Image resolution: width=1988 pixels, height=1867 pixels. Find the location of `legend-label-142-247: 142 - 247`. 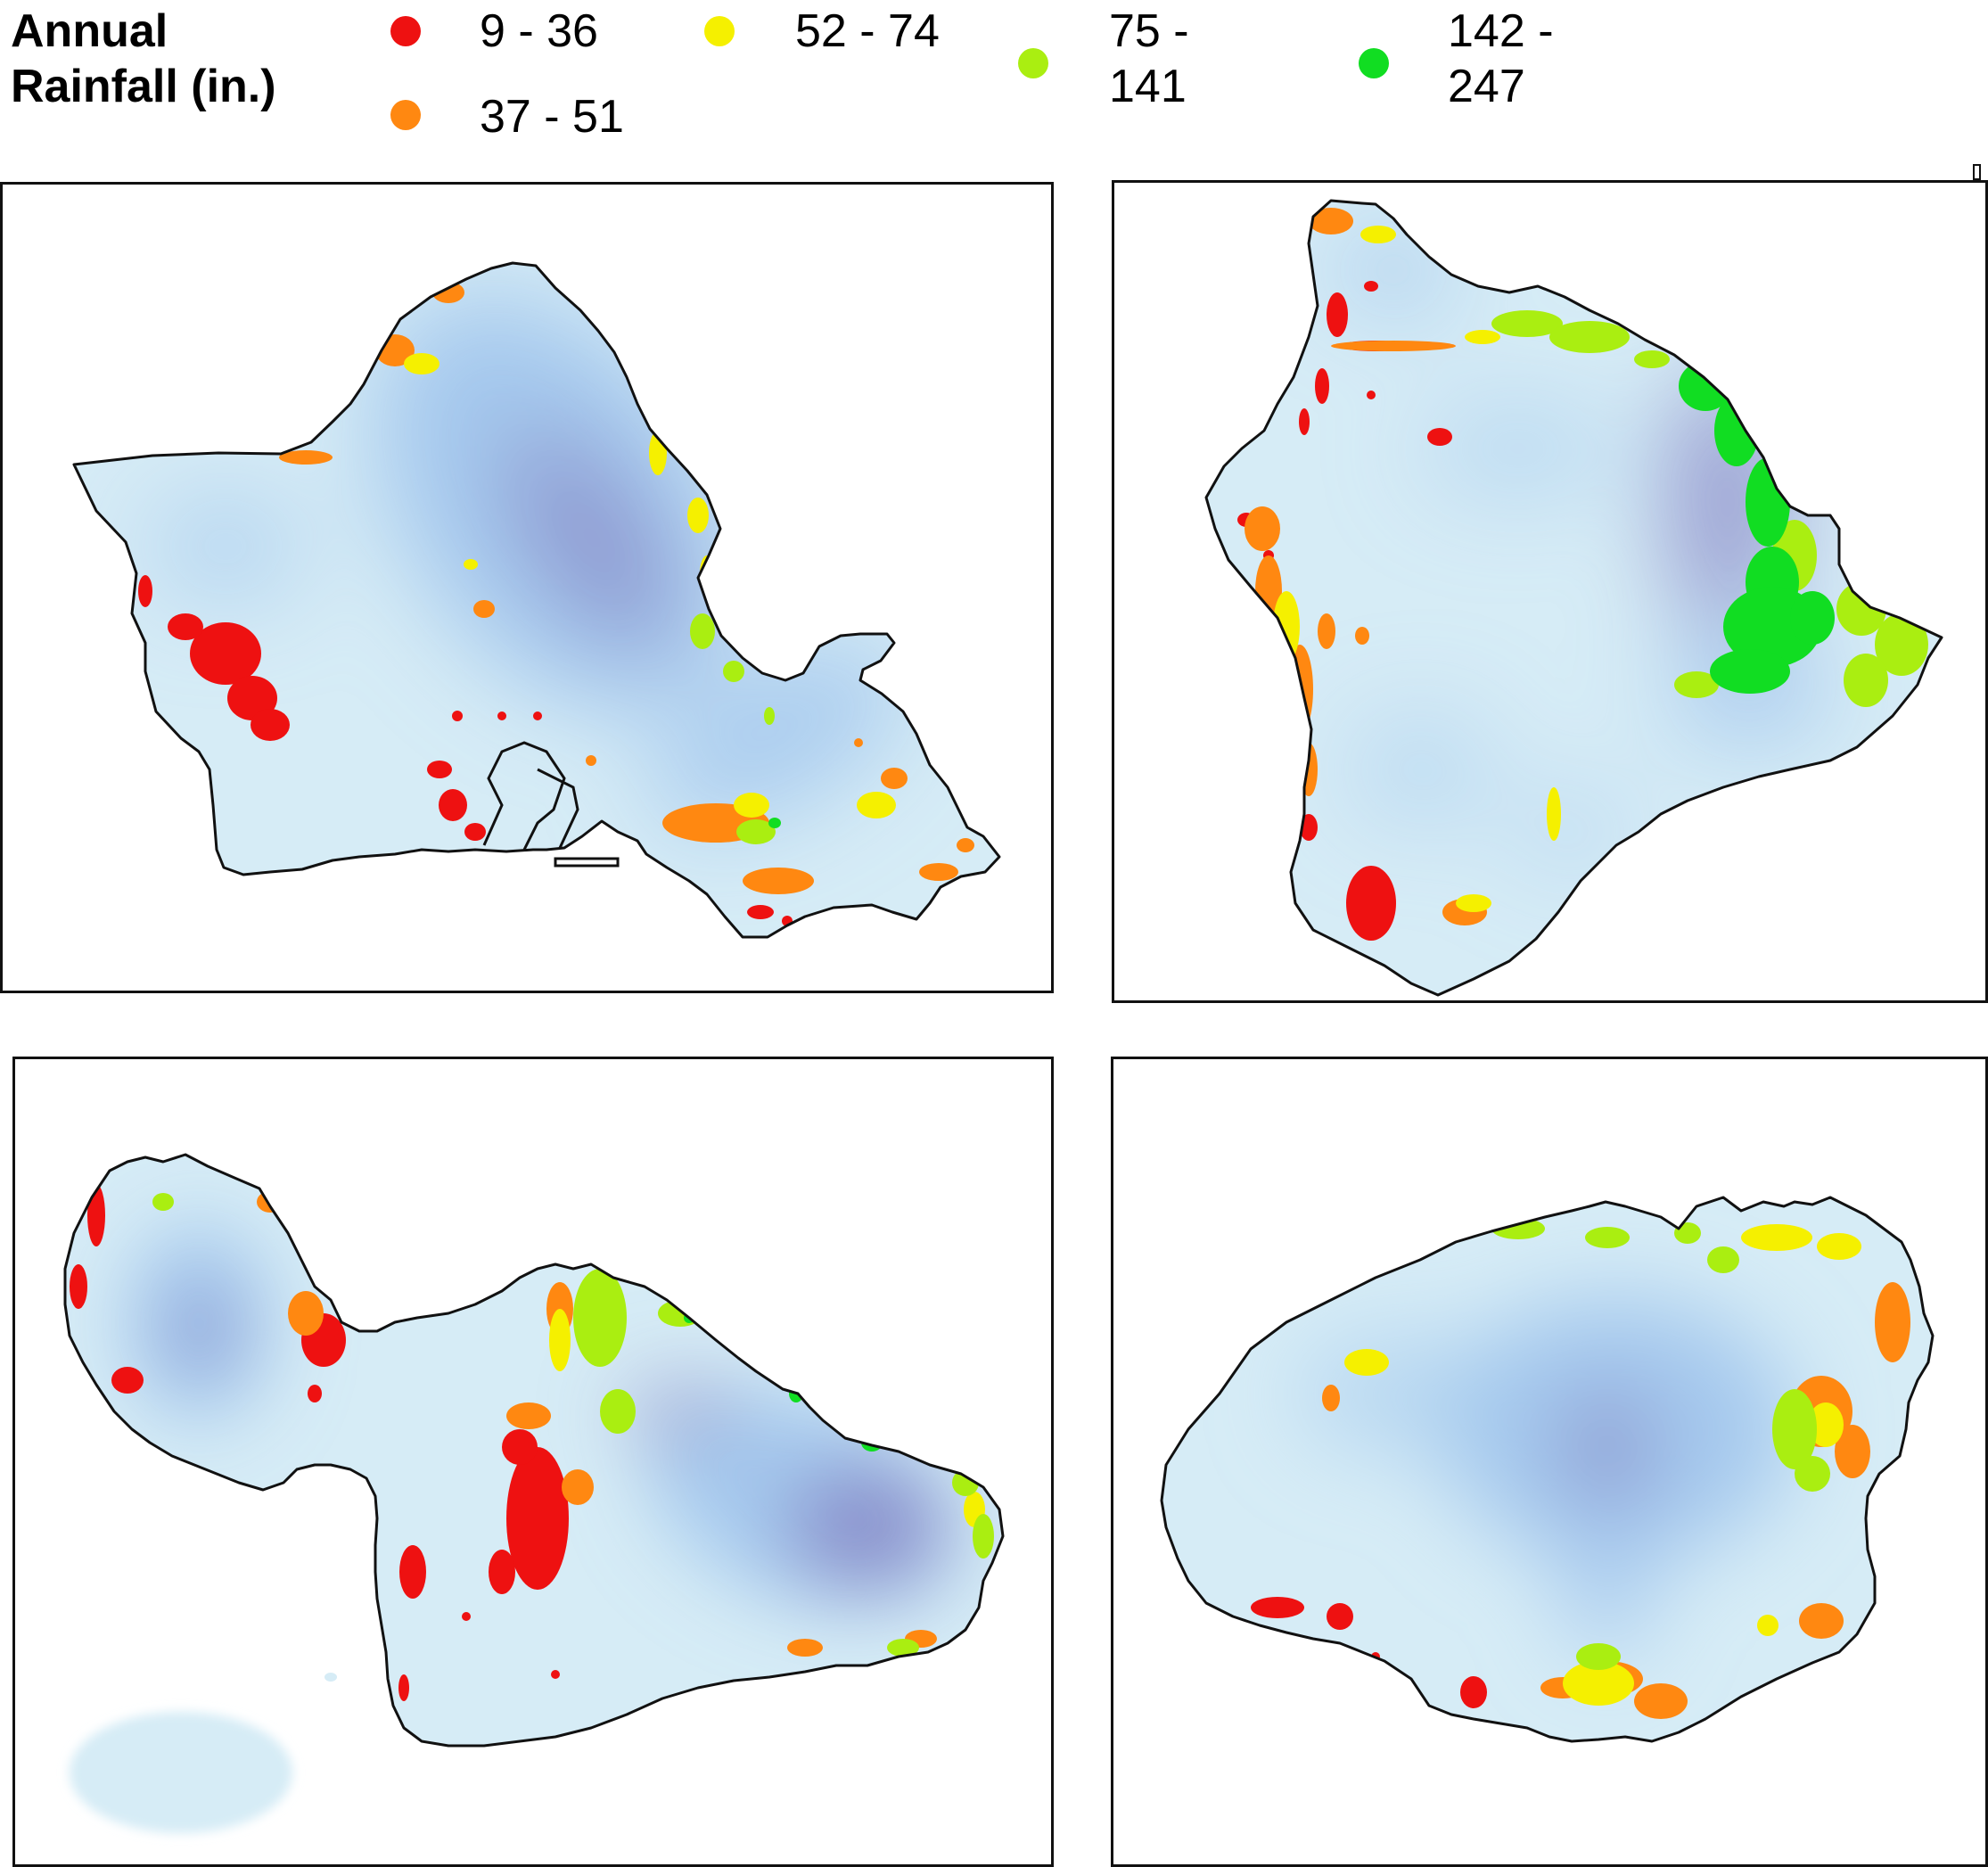

legend-label-142-247: 142 - 247 is located at coordinates (1501, 59).